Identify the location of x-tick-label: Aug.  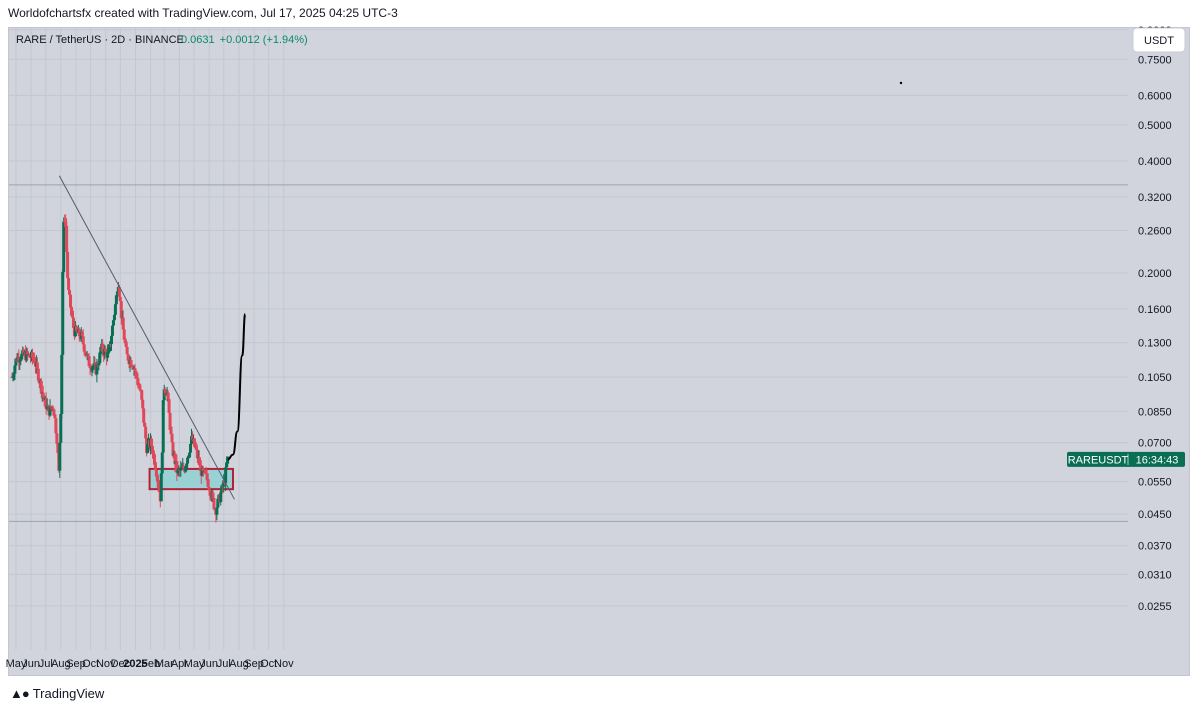
(61, 664).